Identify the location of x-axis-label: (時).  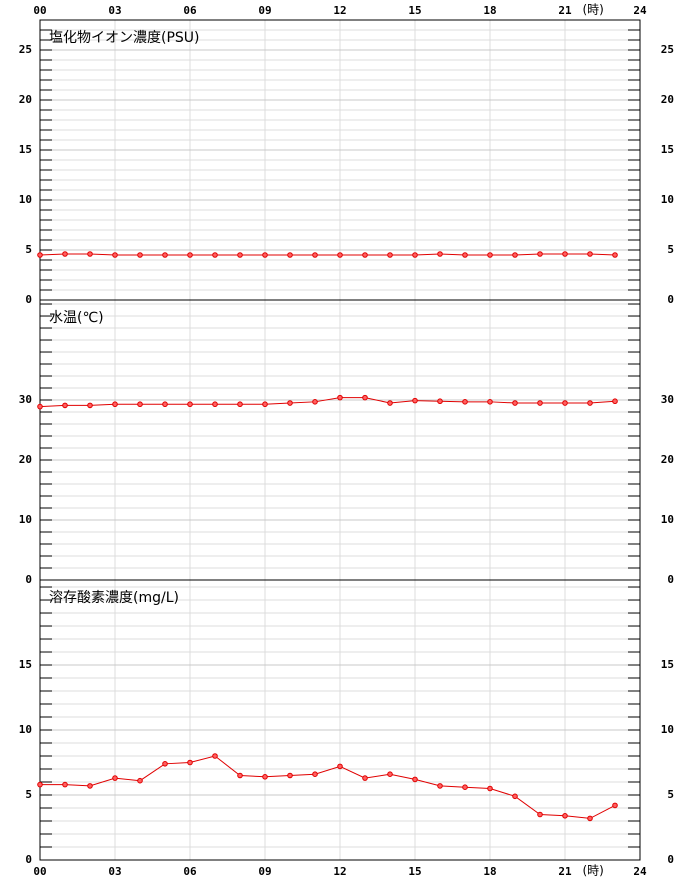
(593, 871).